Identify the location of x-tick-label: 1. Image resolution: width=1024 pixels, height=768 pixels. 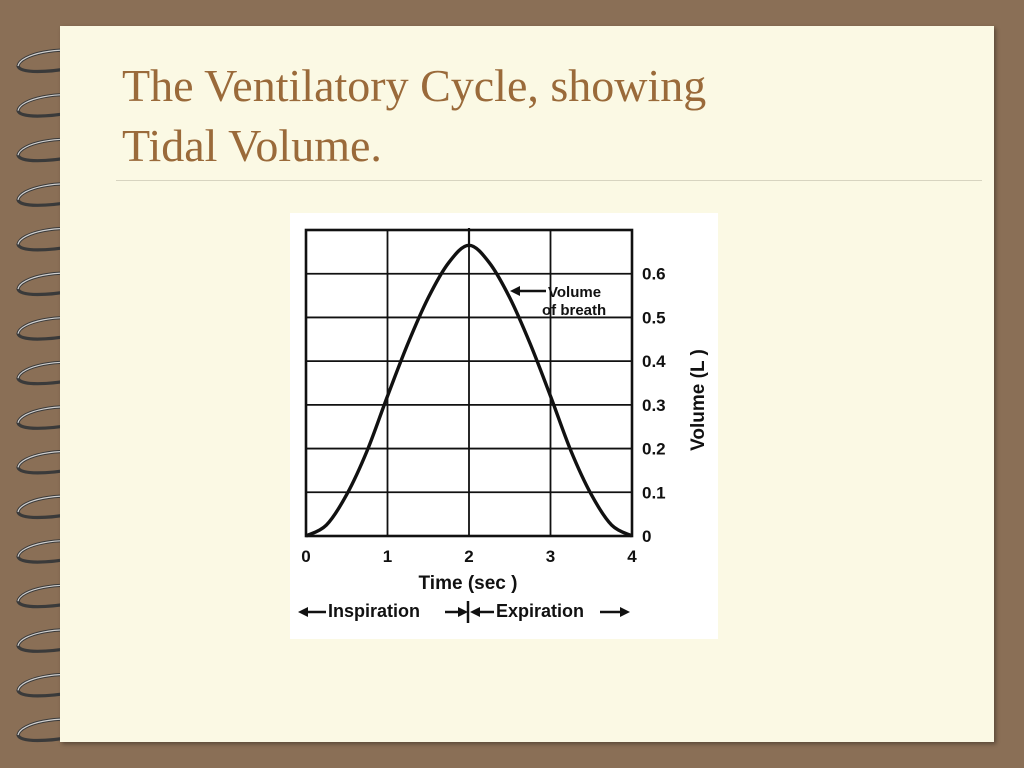
(387, 556).